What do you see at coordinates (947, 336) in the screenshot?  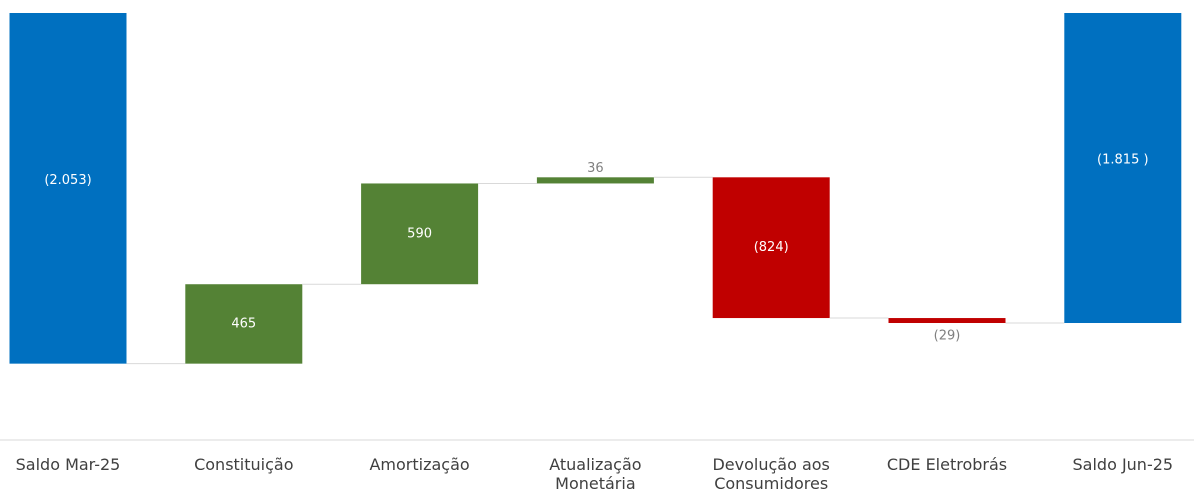 I see `value-label: (29)` at bounding box center [947, 336].